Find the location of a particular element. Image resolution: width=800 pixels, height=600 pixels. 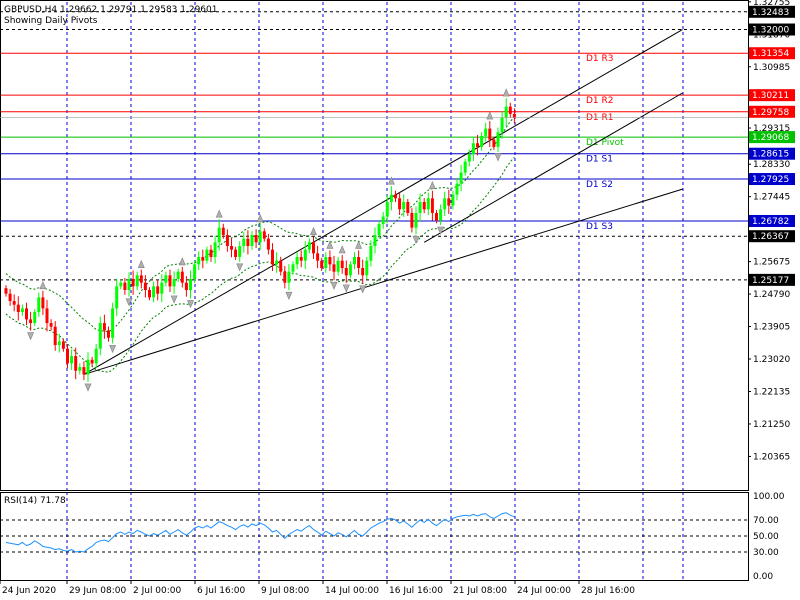

rsi-label: RSI(14) 71.78 is located at coordinates (35, 501).